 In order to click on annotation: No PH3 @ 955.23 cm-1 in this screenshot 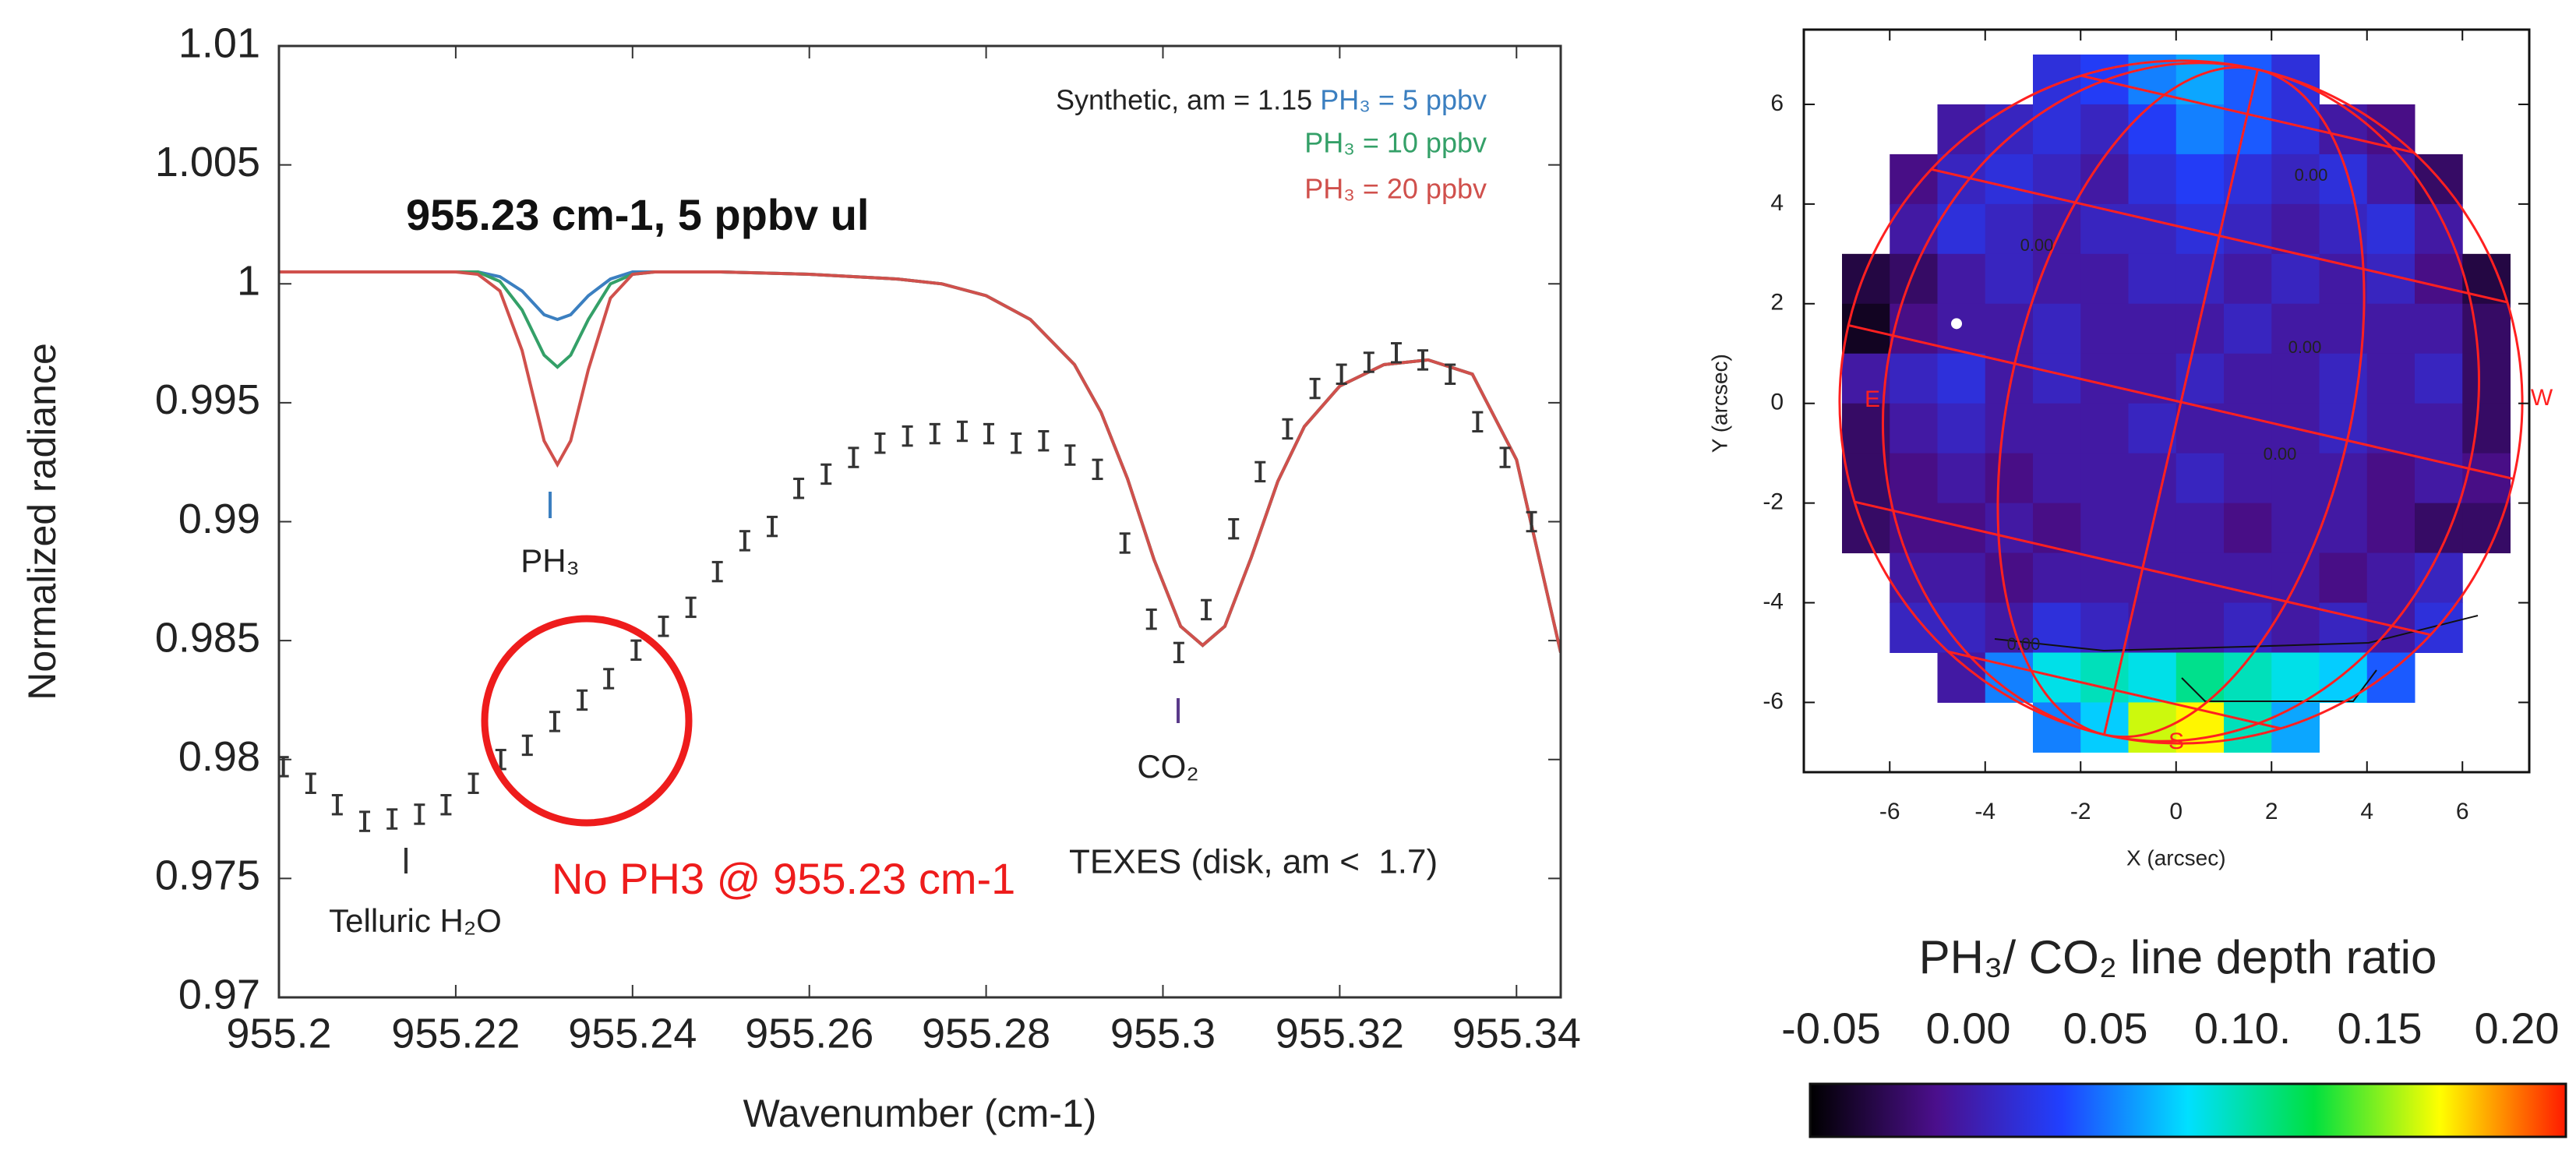, I will do `click(783, 878)`.